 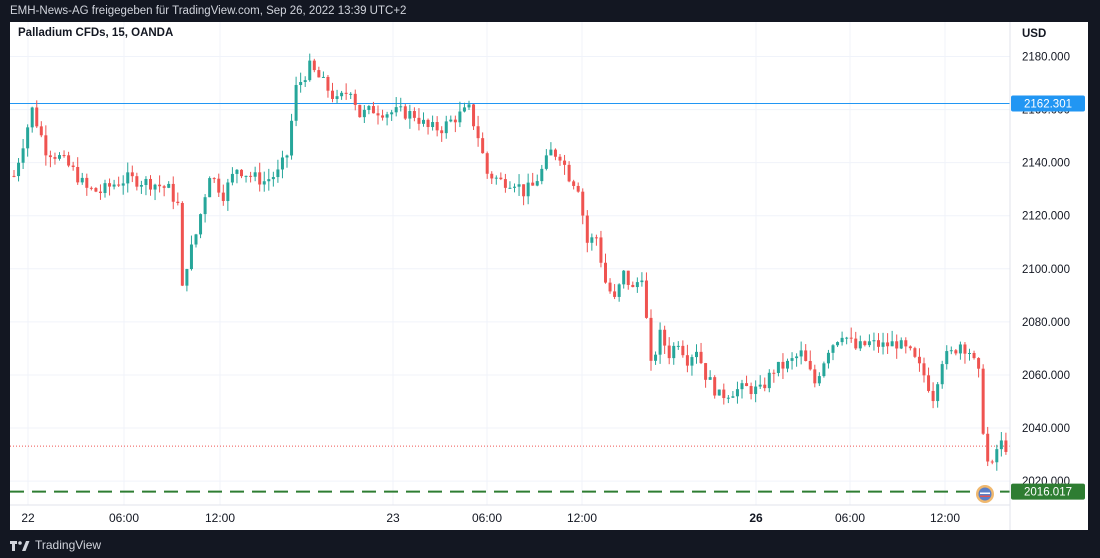 What do you see at coordinates (487, 518) in the screenshot?
I see `time-tick-label: 06:00` at bounding box center [487, 518].